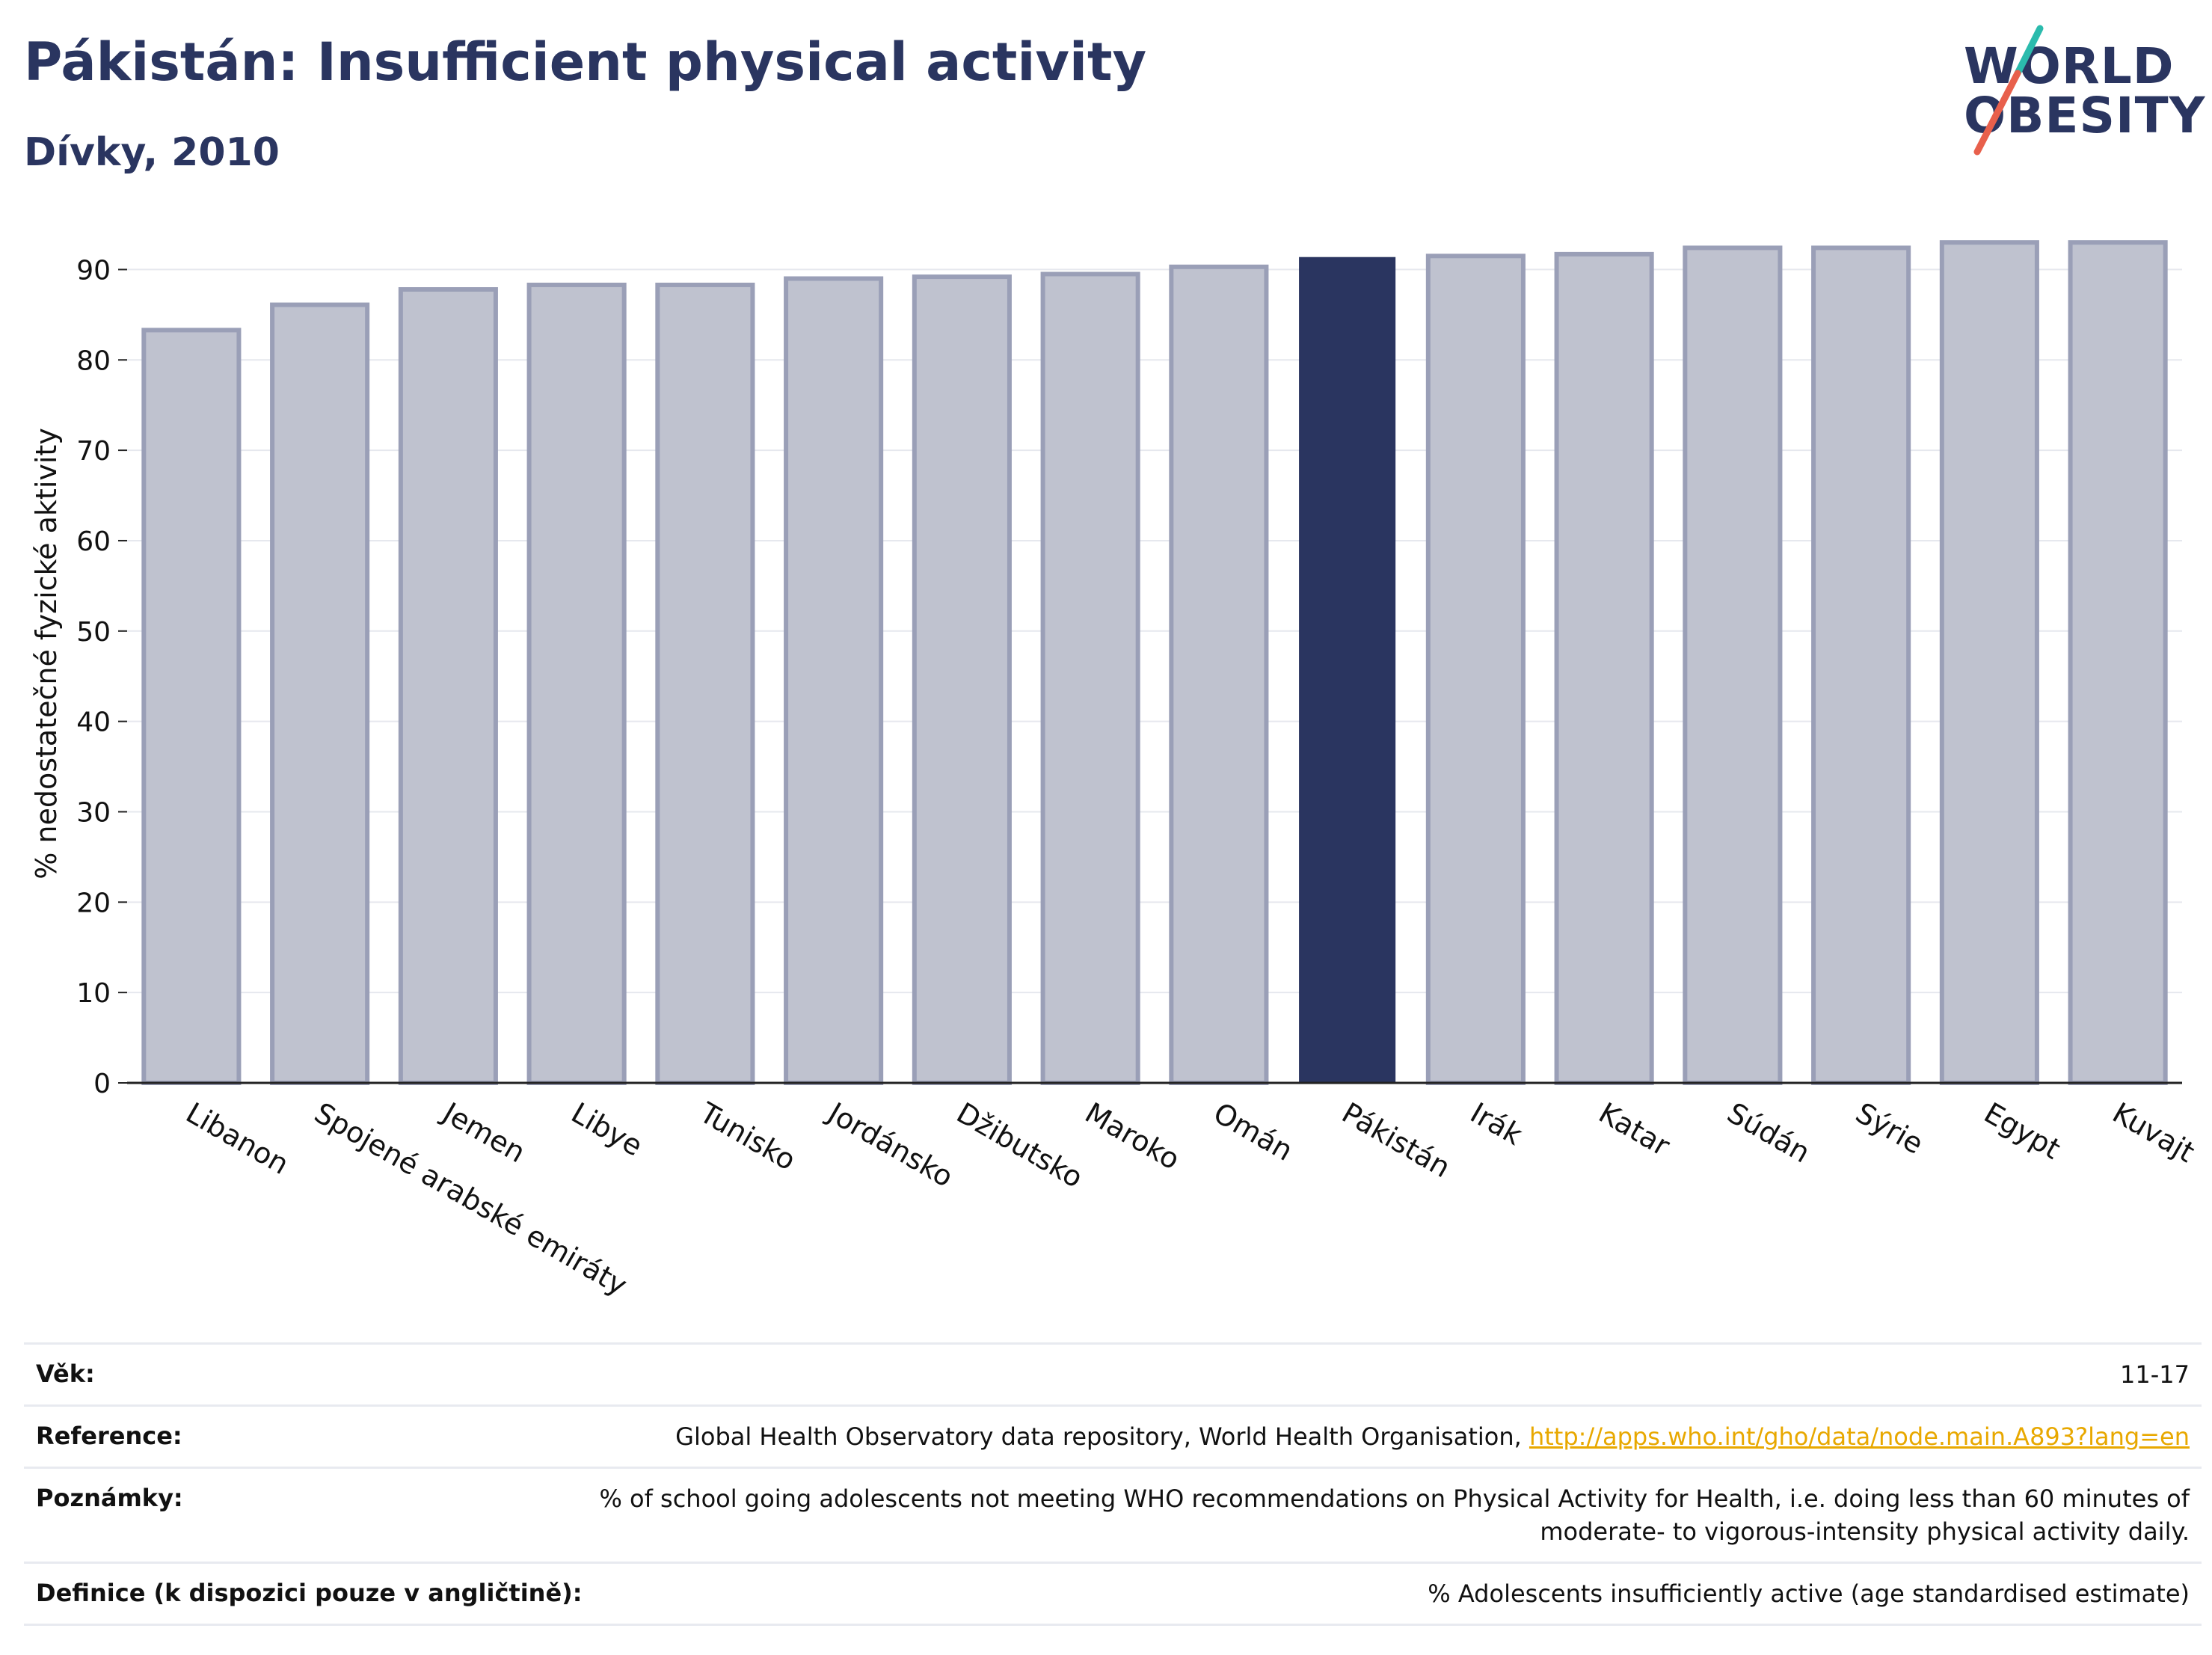 The image size is (2212, 1655). Describe the element at coordinates (93, 993) in the screenshot. I see `y-tick-label: 10` at that location.